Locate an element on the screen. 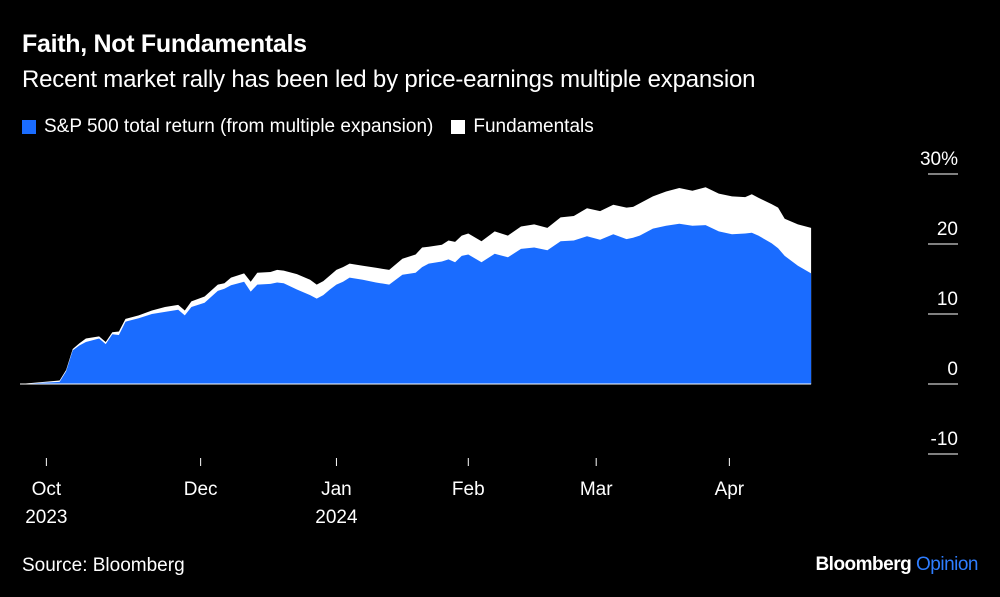 The image size is (1000, 597). y-tick-label: 30% is located at coordinates (939, 159).